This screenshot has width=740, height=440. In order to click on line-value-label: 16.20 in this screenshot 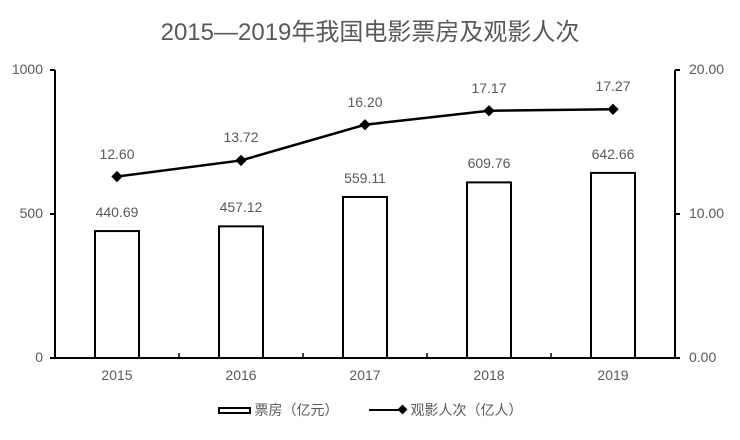, I will do `click(365, 101)`.